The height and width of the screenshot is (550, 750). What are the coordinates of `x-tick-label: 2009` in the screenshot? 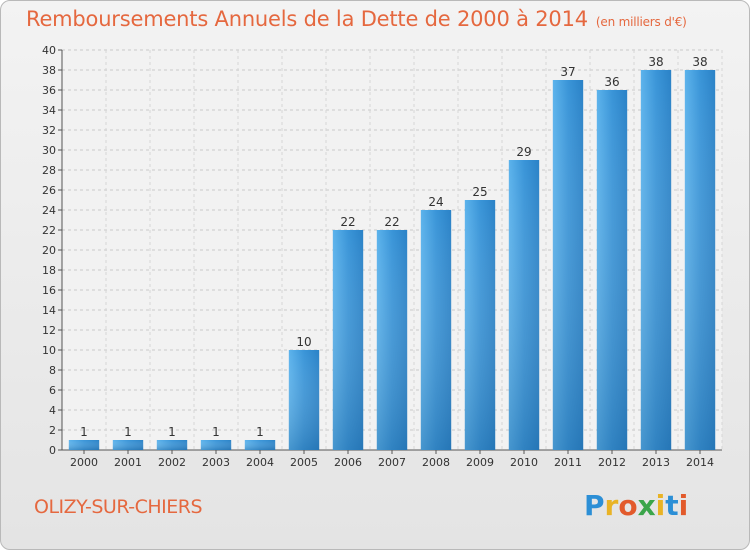 It's located at (480, 462).